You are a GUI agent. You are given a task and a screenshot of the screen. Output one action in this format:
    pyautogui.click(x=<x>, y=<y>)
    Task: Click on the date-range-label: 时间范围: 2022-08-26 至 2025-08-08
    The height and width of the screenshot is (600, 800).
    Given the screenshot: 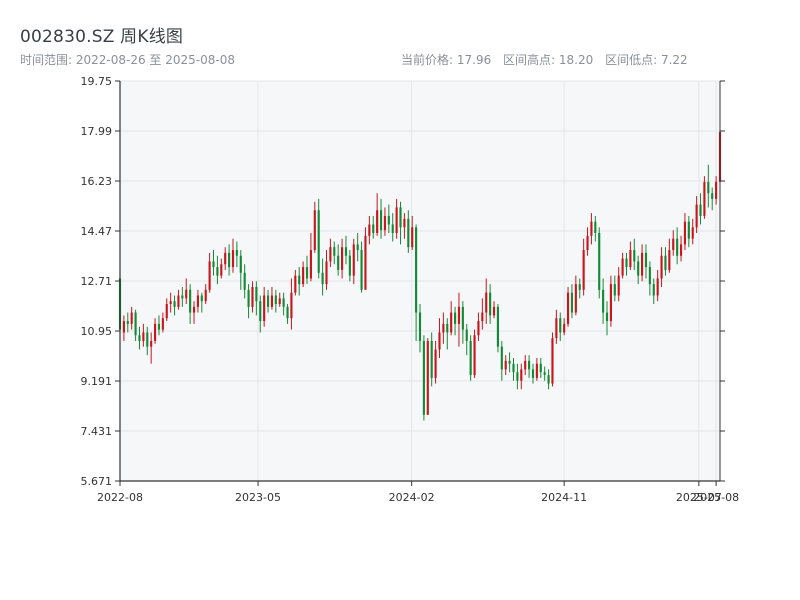 What is the action you would take?
    pyautogui.click(x=127, y=60)
    